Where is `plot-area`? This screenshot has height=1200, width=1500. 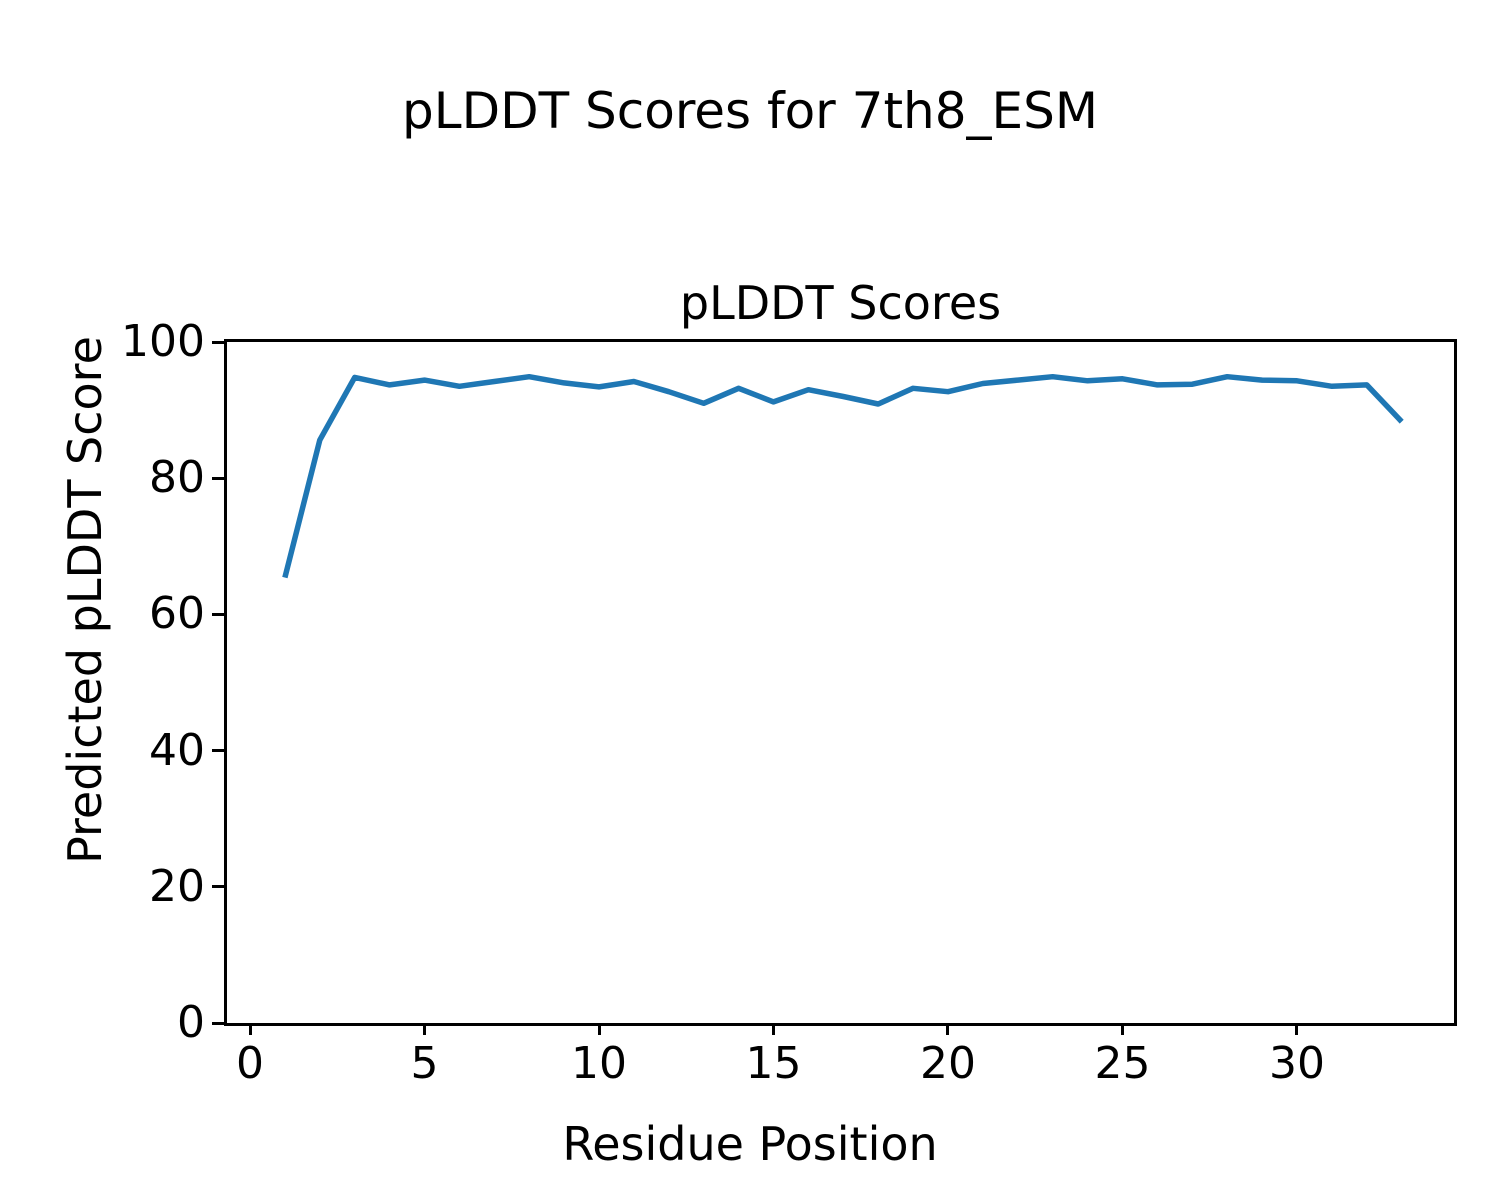
plot-area is located at coordinates (843, 476).